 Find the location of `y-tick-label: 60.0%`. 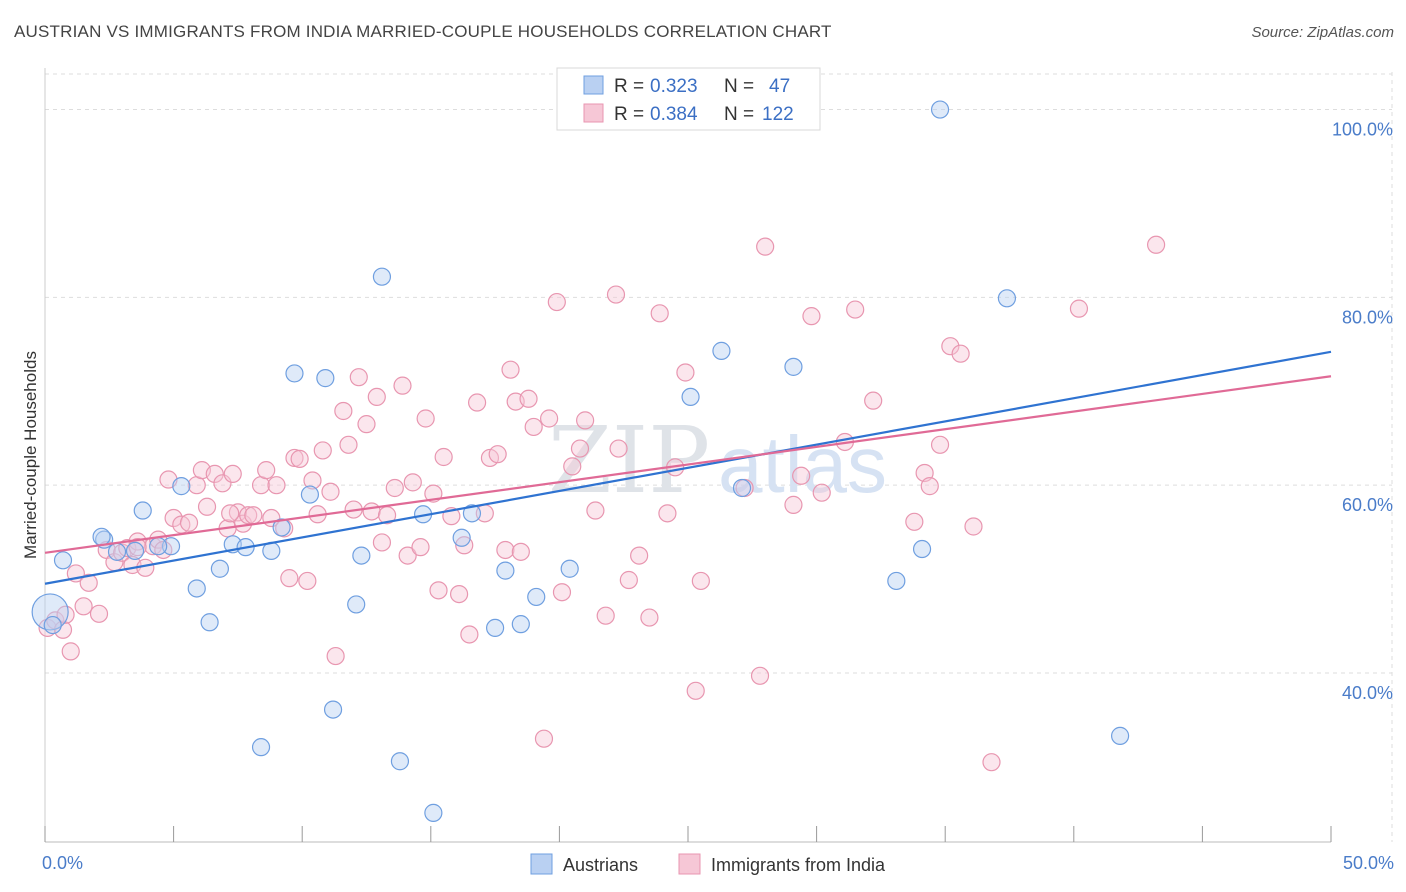

y-tick-label: 60.0% is located at coordinates (1367, 505).